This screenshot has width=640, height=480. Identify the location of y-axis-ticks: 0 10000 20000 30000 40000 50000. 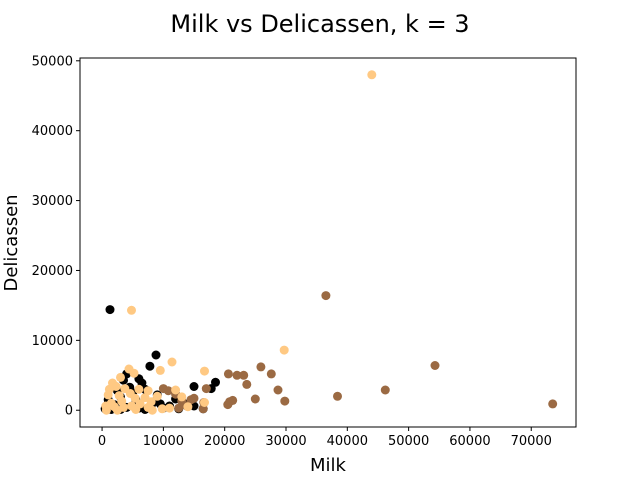
(56, 236).